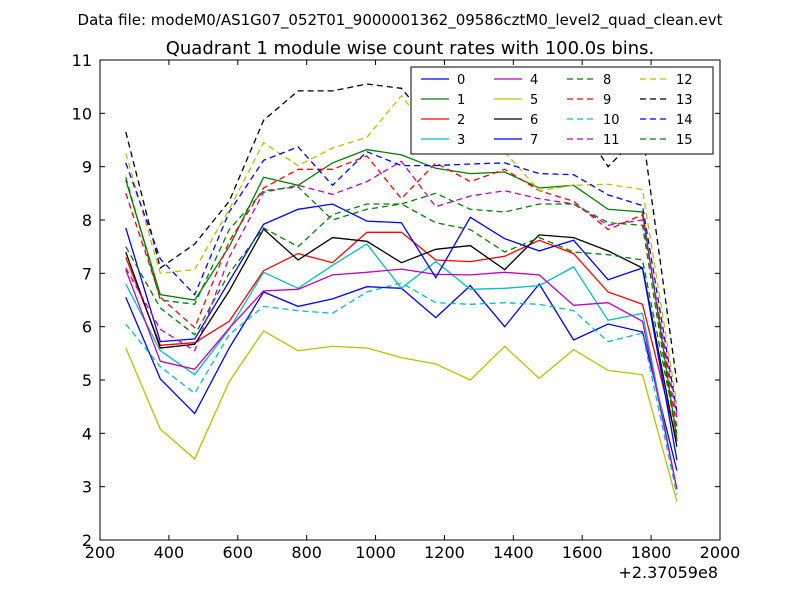 This screenshot has height=600, width=800. What do you see at coordinates (100, 552) in the screenshot?
I see `x-tick-label: 200` at bounding box center [100, 552].